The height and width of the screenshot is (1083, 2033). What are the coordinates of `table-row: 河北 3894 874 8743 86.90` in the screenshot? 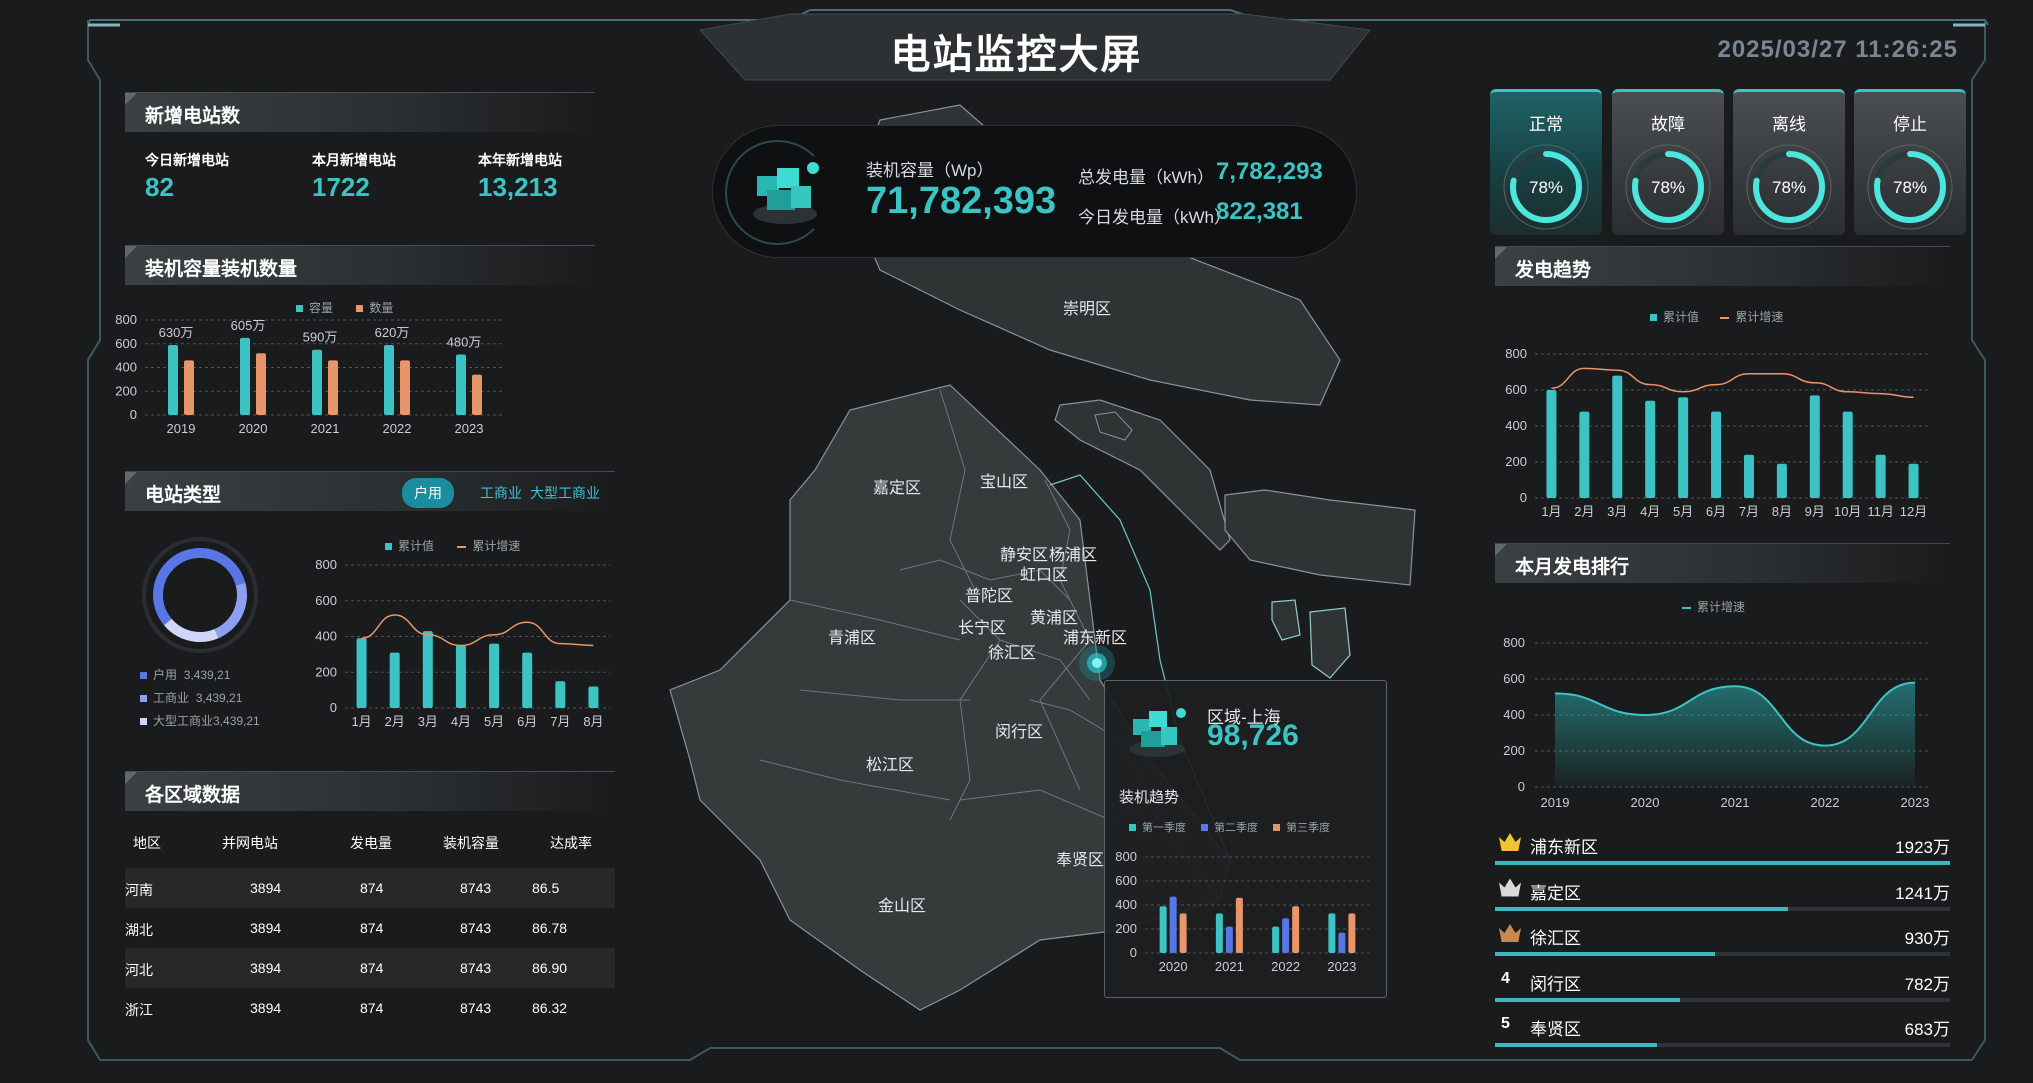 It's located at (370, 968).